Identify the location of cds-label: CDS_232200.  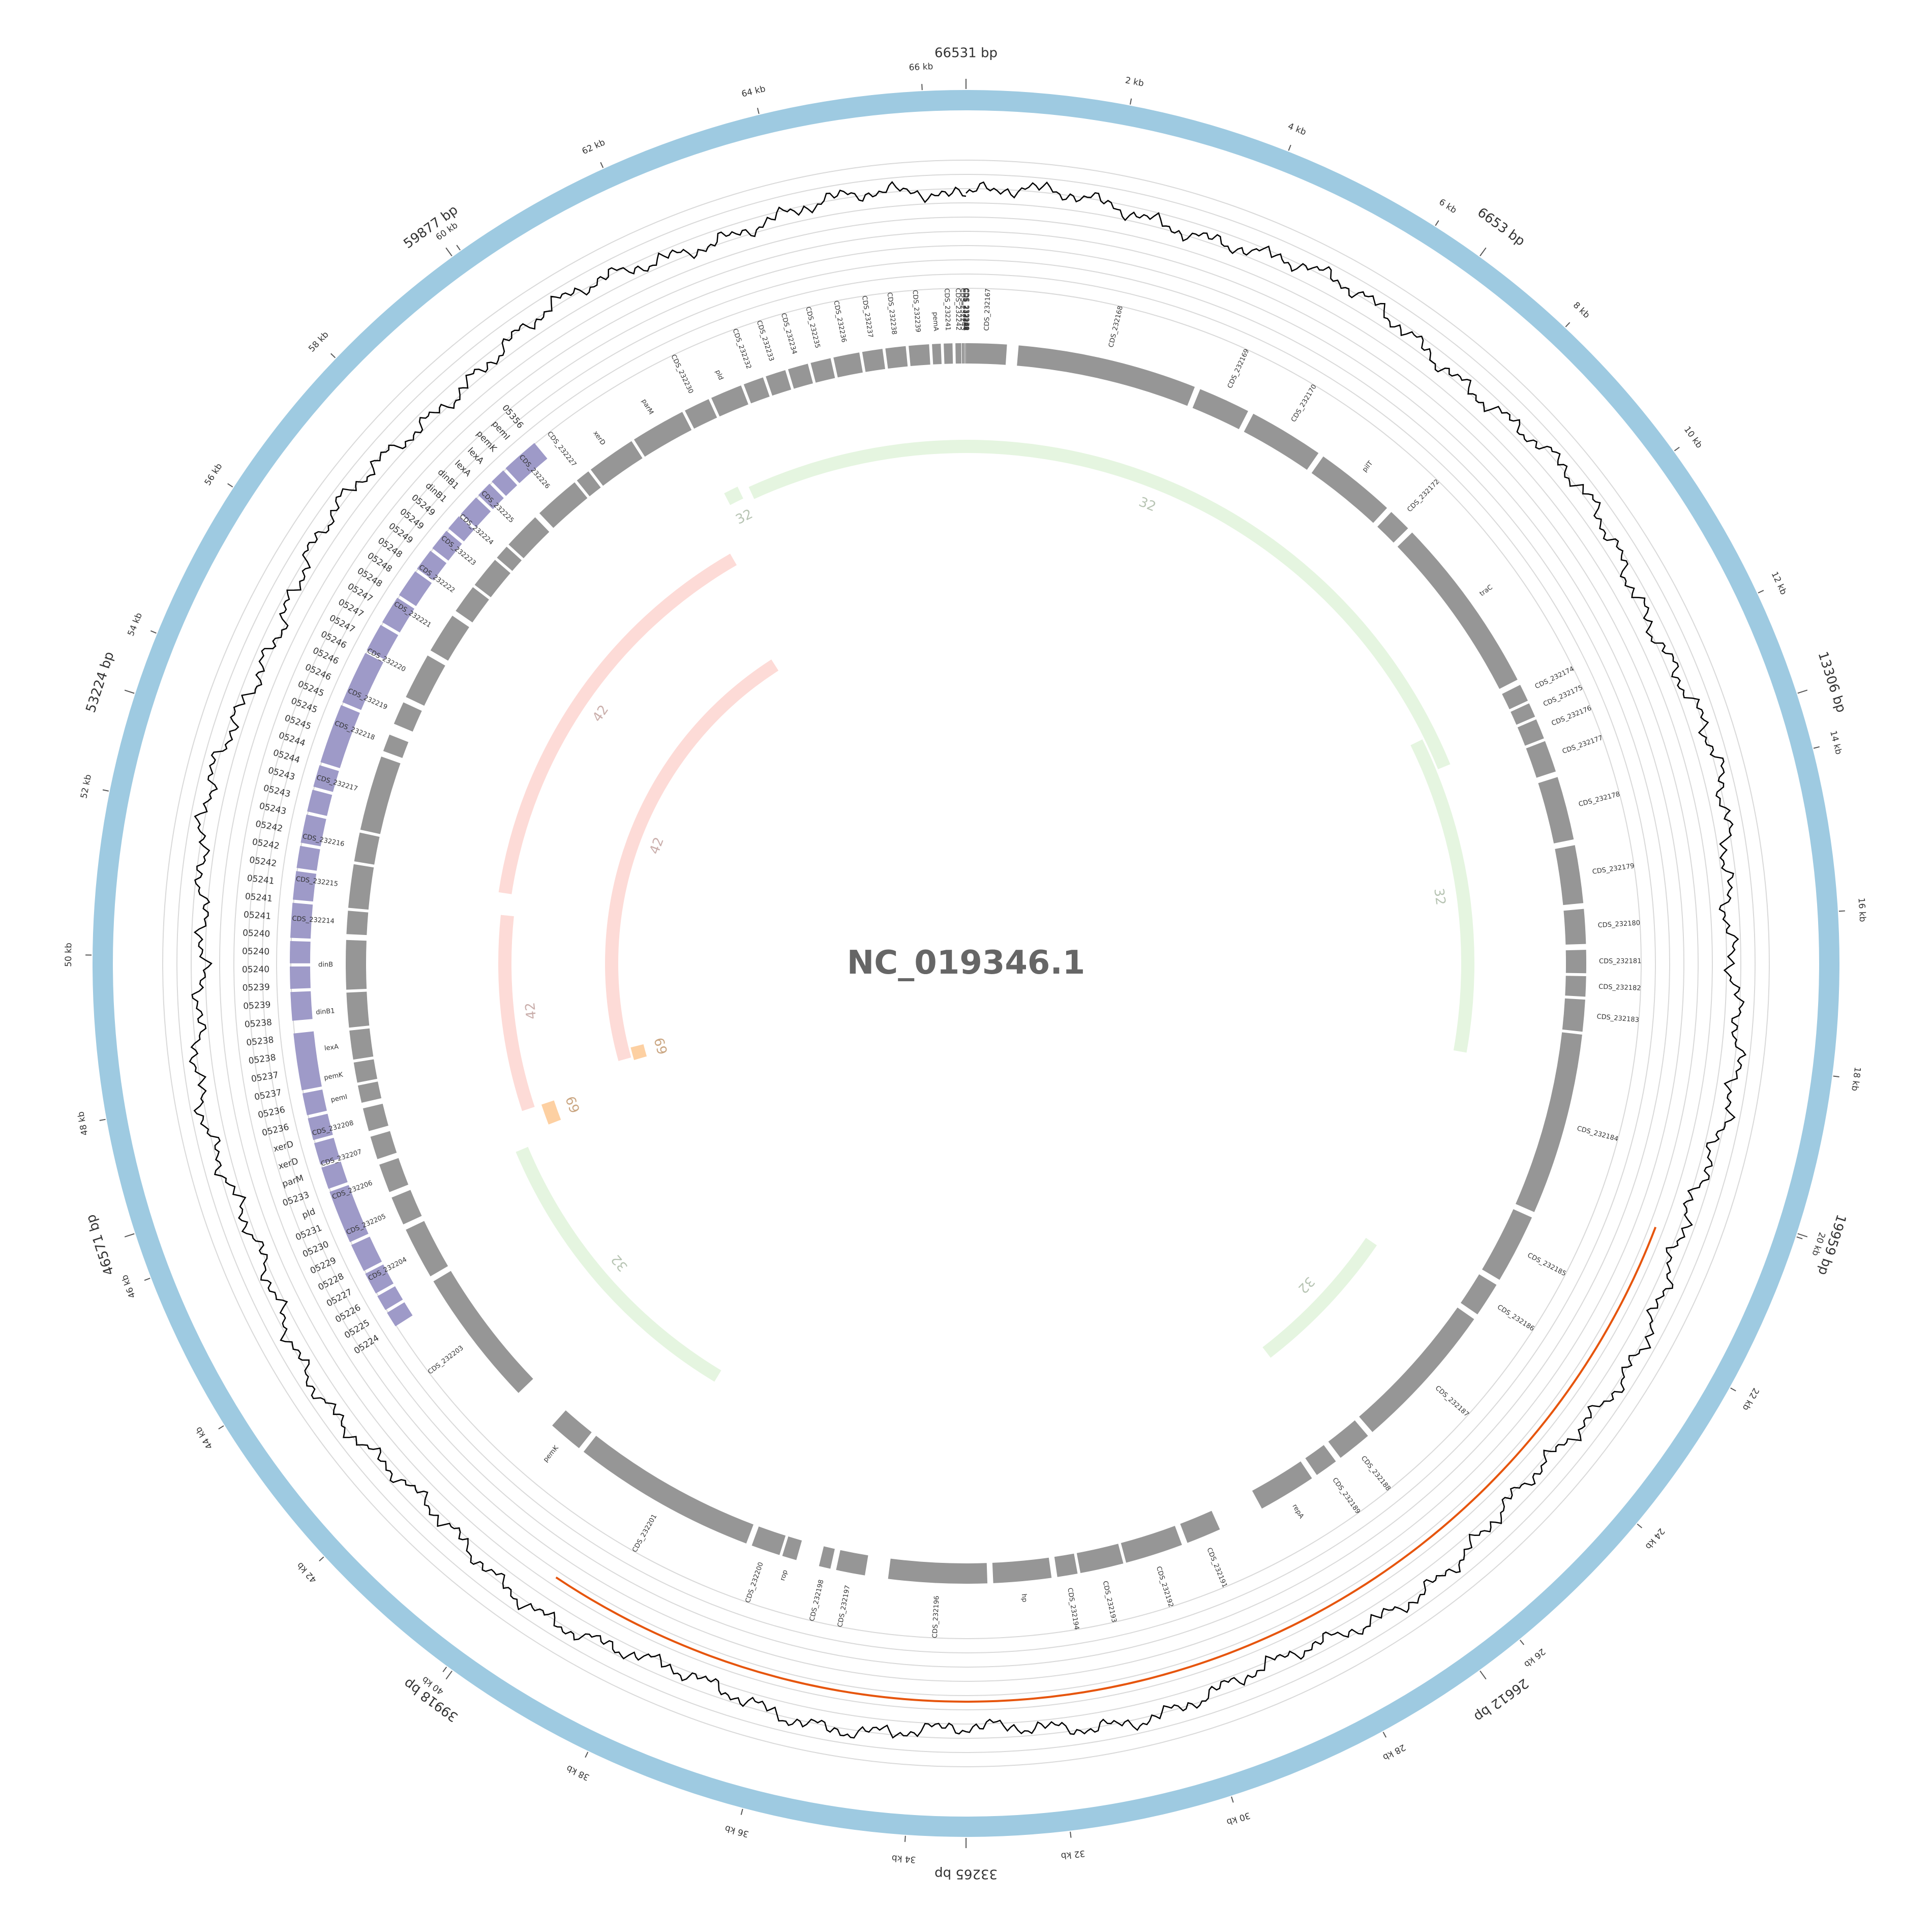
(754, 1583).